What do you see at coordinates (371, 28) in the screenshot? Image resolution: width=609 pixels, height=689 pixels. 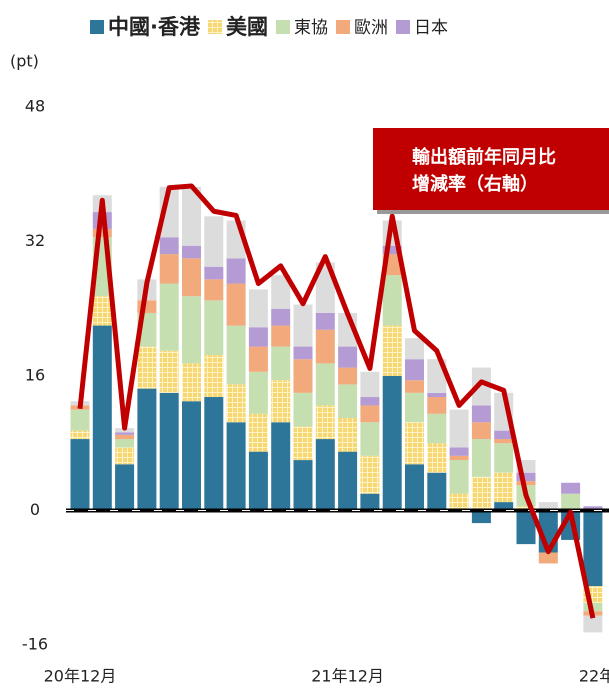 I see `legend-label: 歐洲` at bounding box center [371, 28].